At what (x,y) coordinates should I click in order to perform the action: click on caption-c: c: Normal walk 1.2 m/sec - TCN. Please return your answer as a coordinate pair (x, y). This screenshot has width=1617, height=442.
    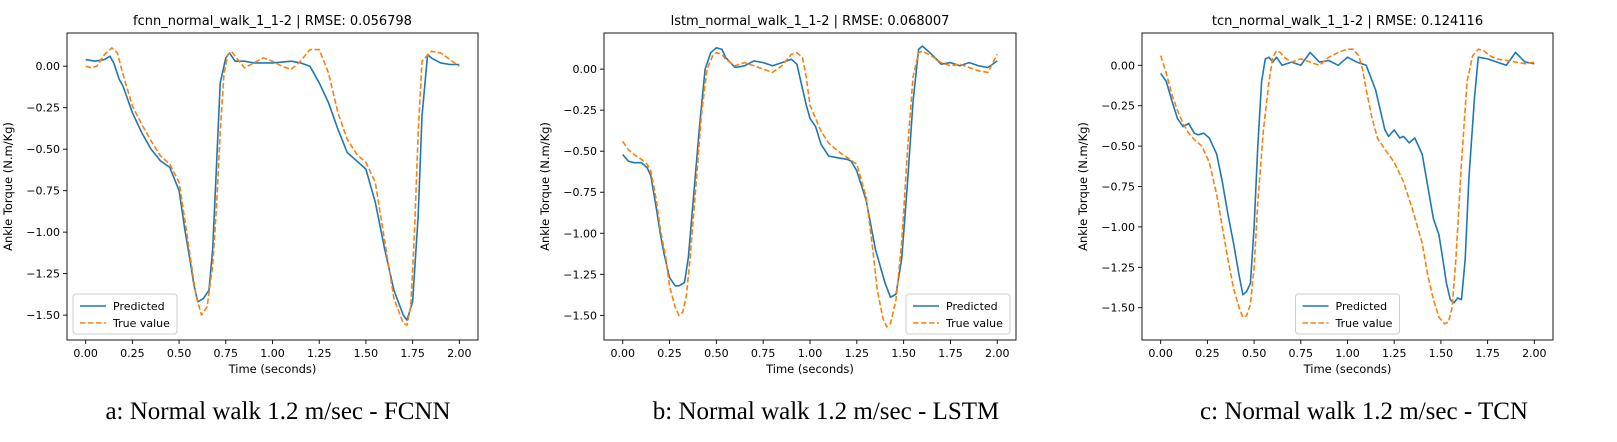
    Looking at the image, I should click on (1364, 411).